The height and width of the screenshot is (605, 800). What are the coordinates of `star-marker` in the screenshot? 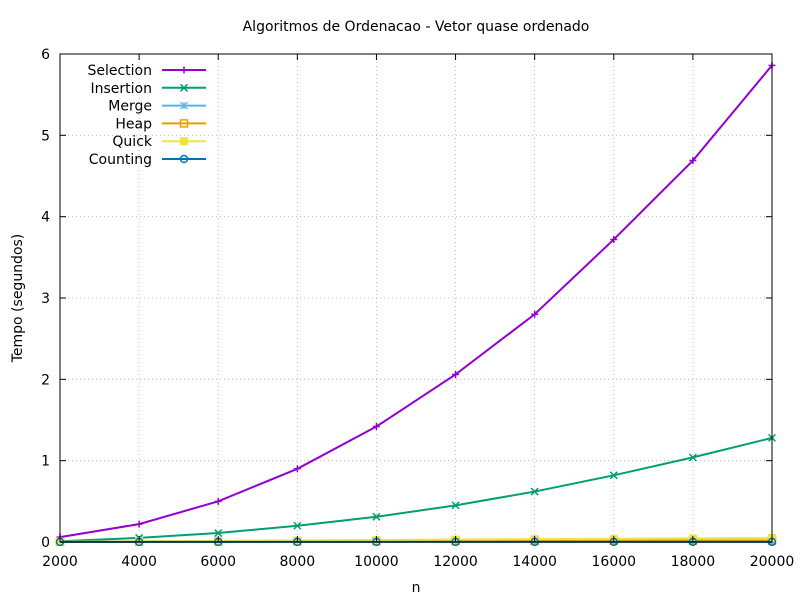 It's located at (184, 105).